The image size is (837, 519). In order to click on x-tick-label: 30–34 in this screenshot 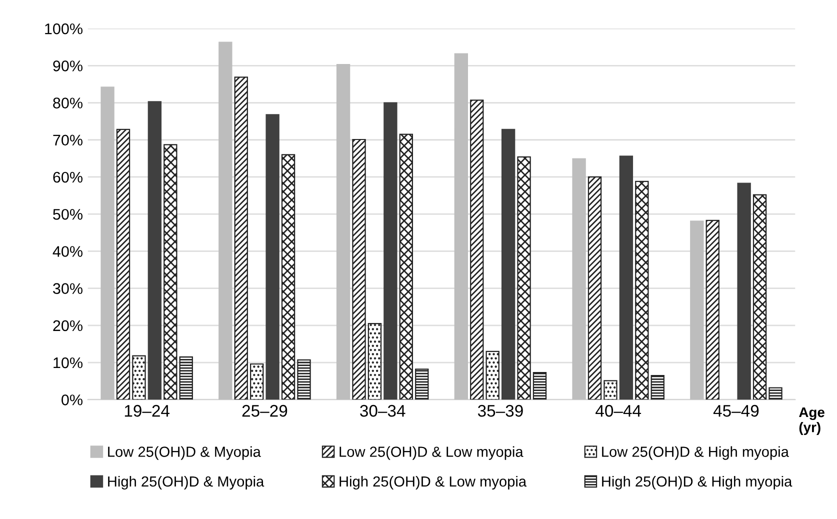, I will do `click(383, 410)`.